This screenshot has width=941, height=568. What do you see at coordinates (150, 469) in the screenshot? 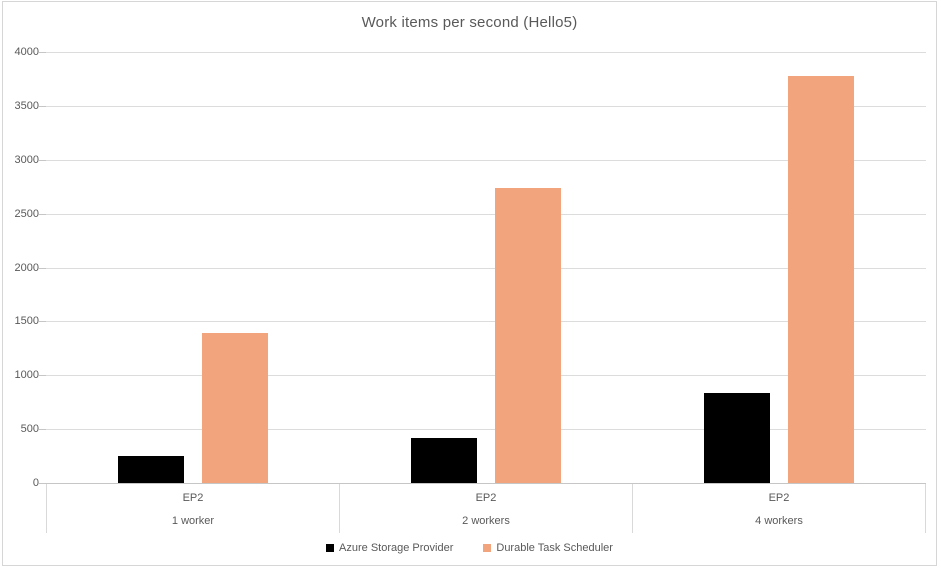
I see `bar-azure-storage-provider-1-worker` at bounding box center [150, 469].